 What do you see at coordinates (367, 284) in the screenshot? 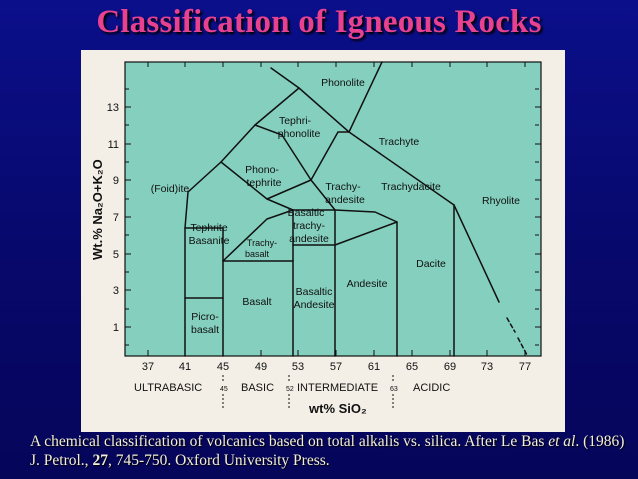
I see `field-label-andesite: Andesite` at bounding box center [367, 284].